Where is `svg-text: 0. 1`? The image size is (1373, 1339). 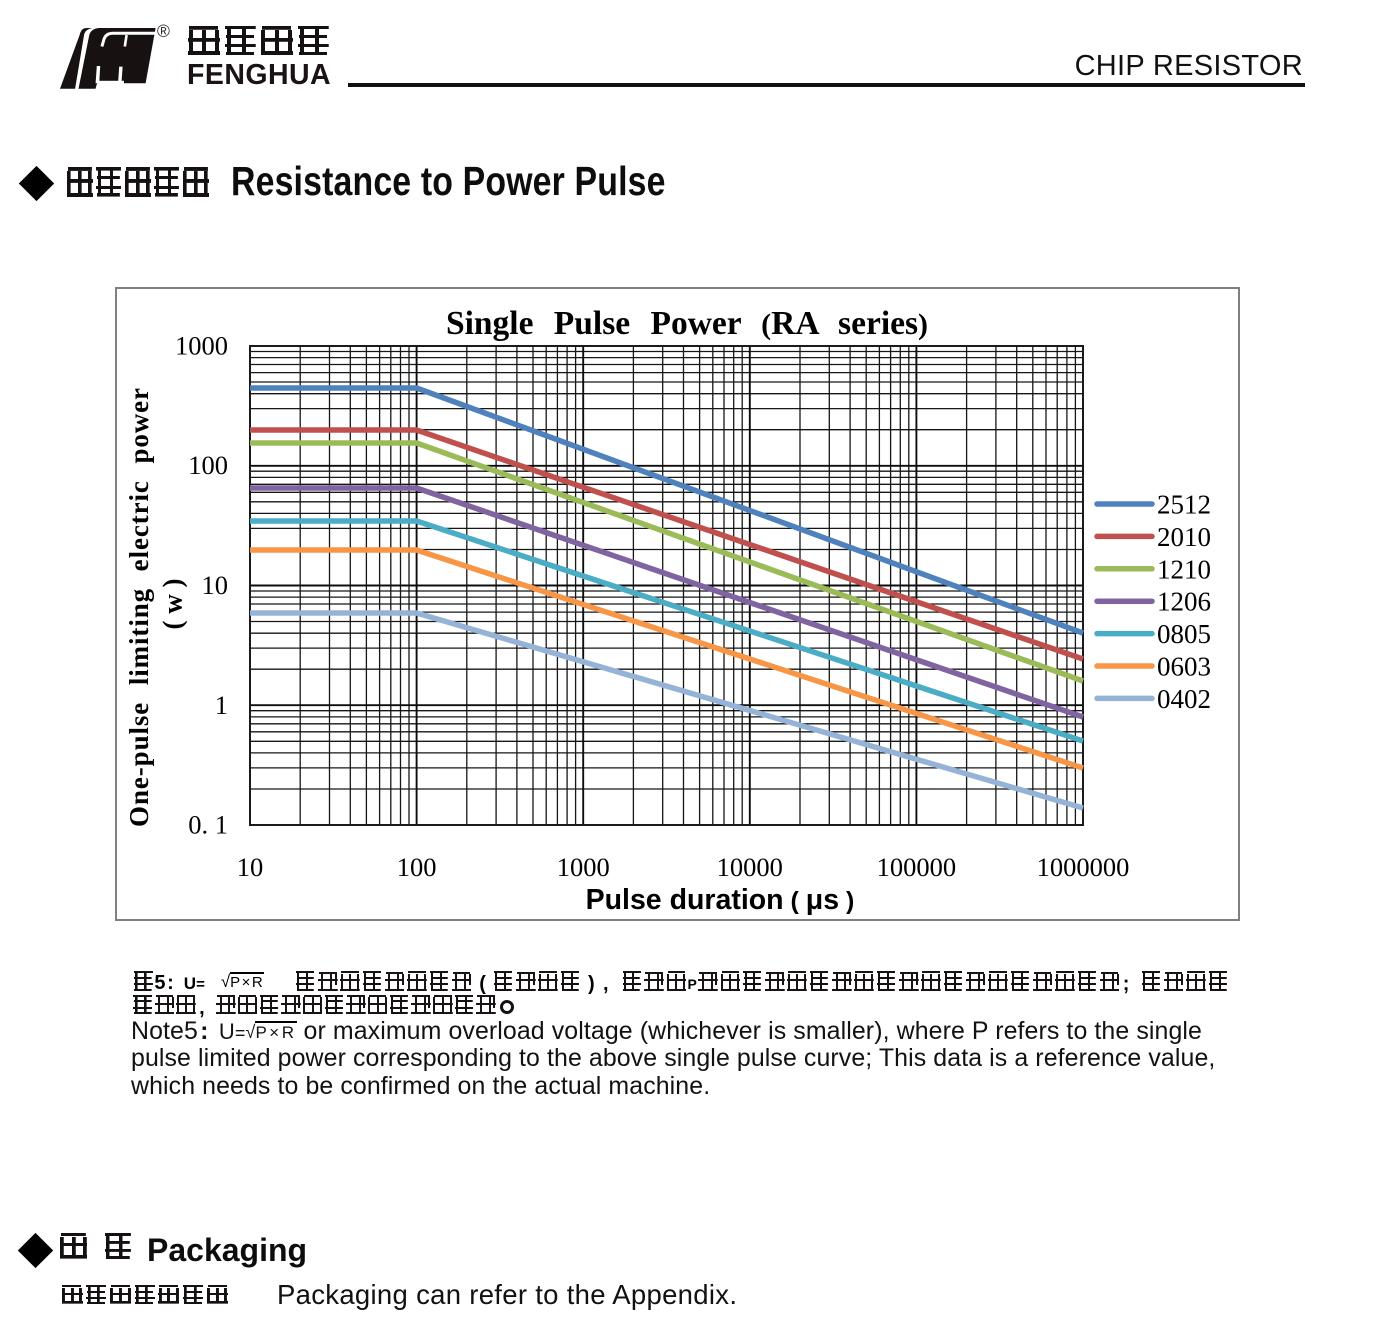 svg-text: 0. 1 is located at coordinates (208, 825).